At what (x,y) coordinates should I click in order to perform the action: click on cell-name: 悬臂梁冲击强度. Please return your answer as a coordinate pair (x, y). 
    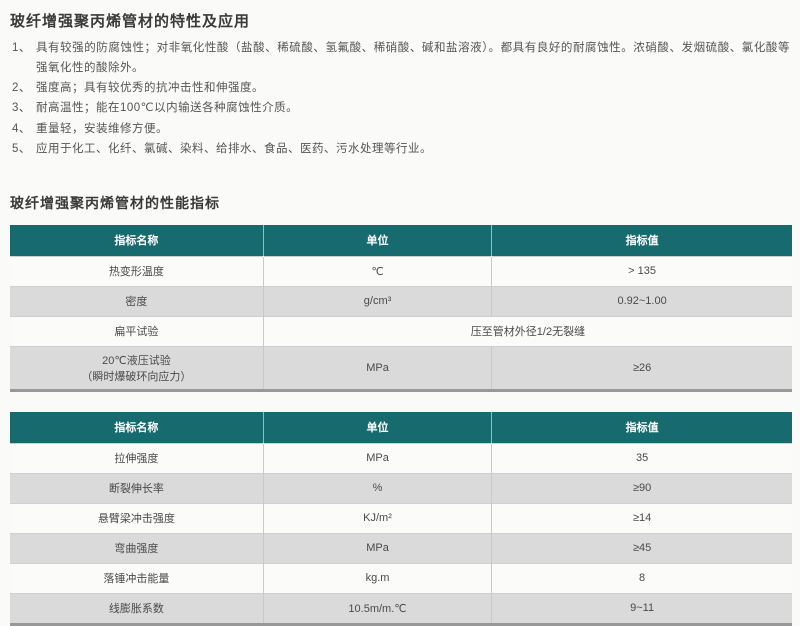
    Looking at the image, I should click on (137, 518).